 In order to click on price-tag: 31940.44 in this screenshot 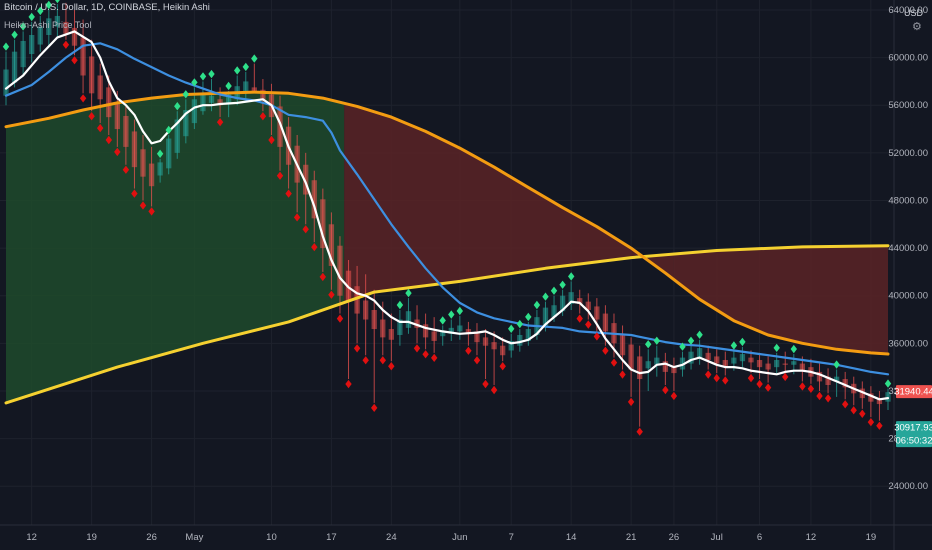, I will do `click(913, 392)`.